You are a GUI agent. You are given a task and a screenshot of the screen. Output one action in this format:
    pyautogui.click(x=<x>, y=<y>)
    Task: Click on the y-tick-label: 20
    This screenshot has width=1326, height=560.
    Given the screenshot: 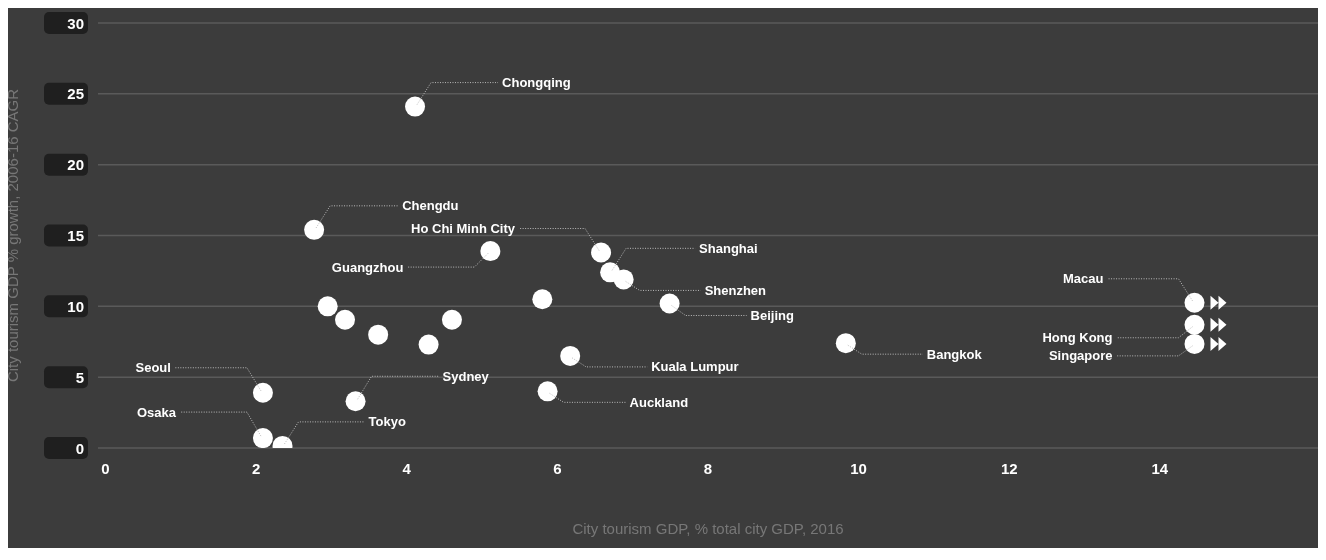 What is the action you would take?
    pyautogui.click(x=75, y=165)
    